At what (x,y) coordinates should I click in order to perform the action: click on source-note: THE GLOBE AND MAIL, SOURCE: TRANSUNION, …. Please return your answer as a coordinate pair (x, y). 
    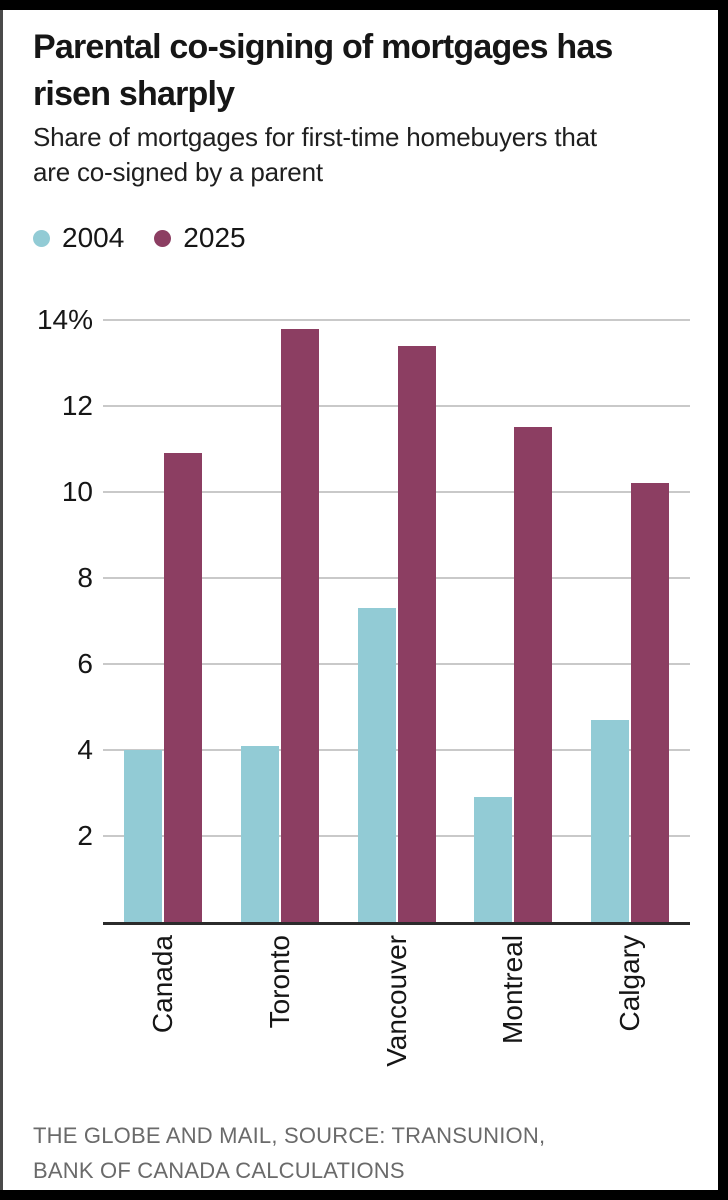
    Looking at the image, I should click on (353, 1153).